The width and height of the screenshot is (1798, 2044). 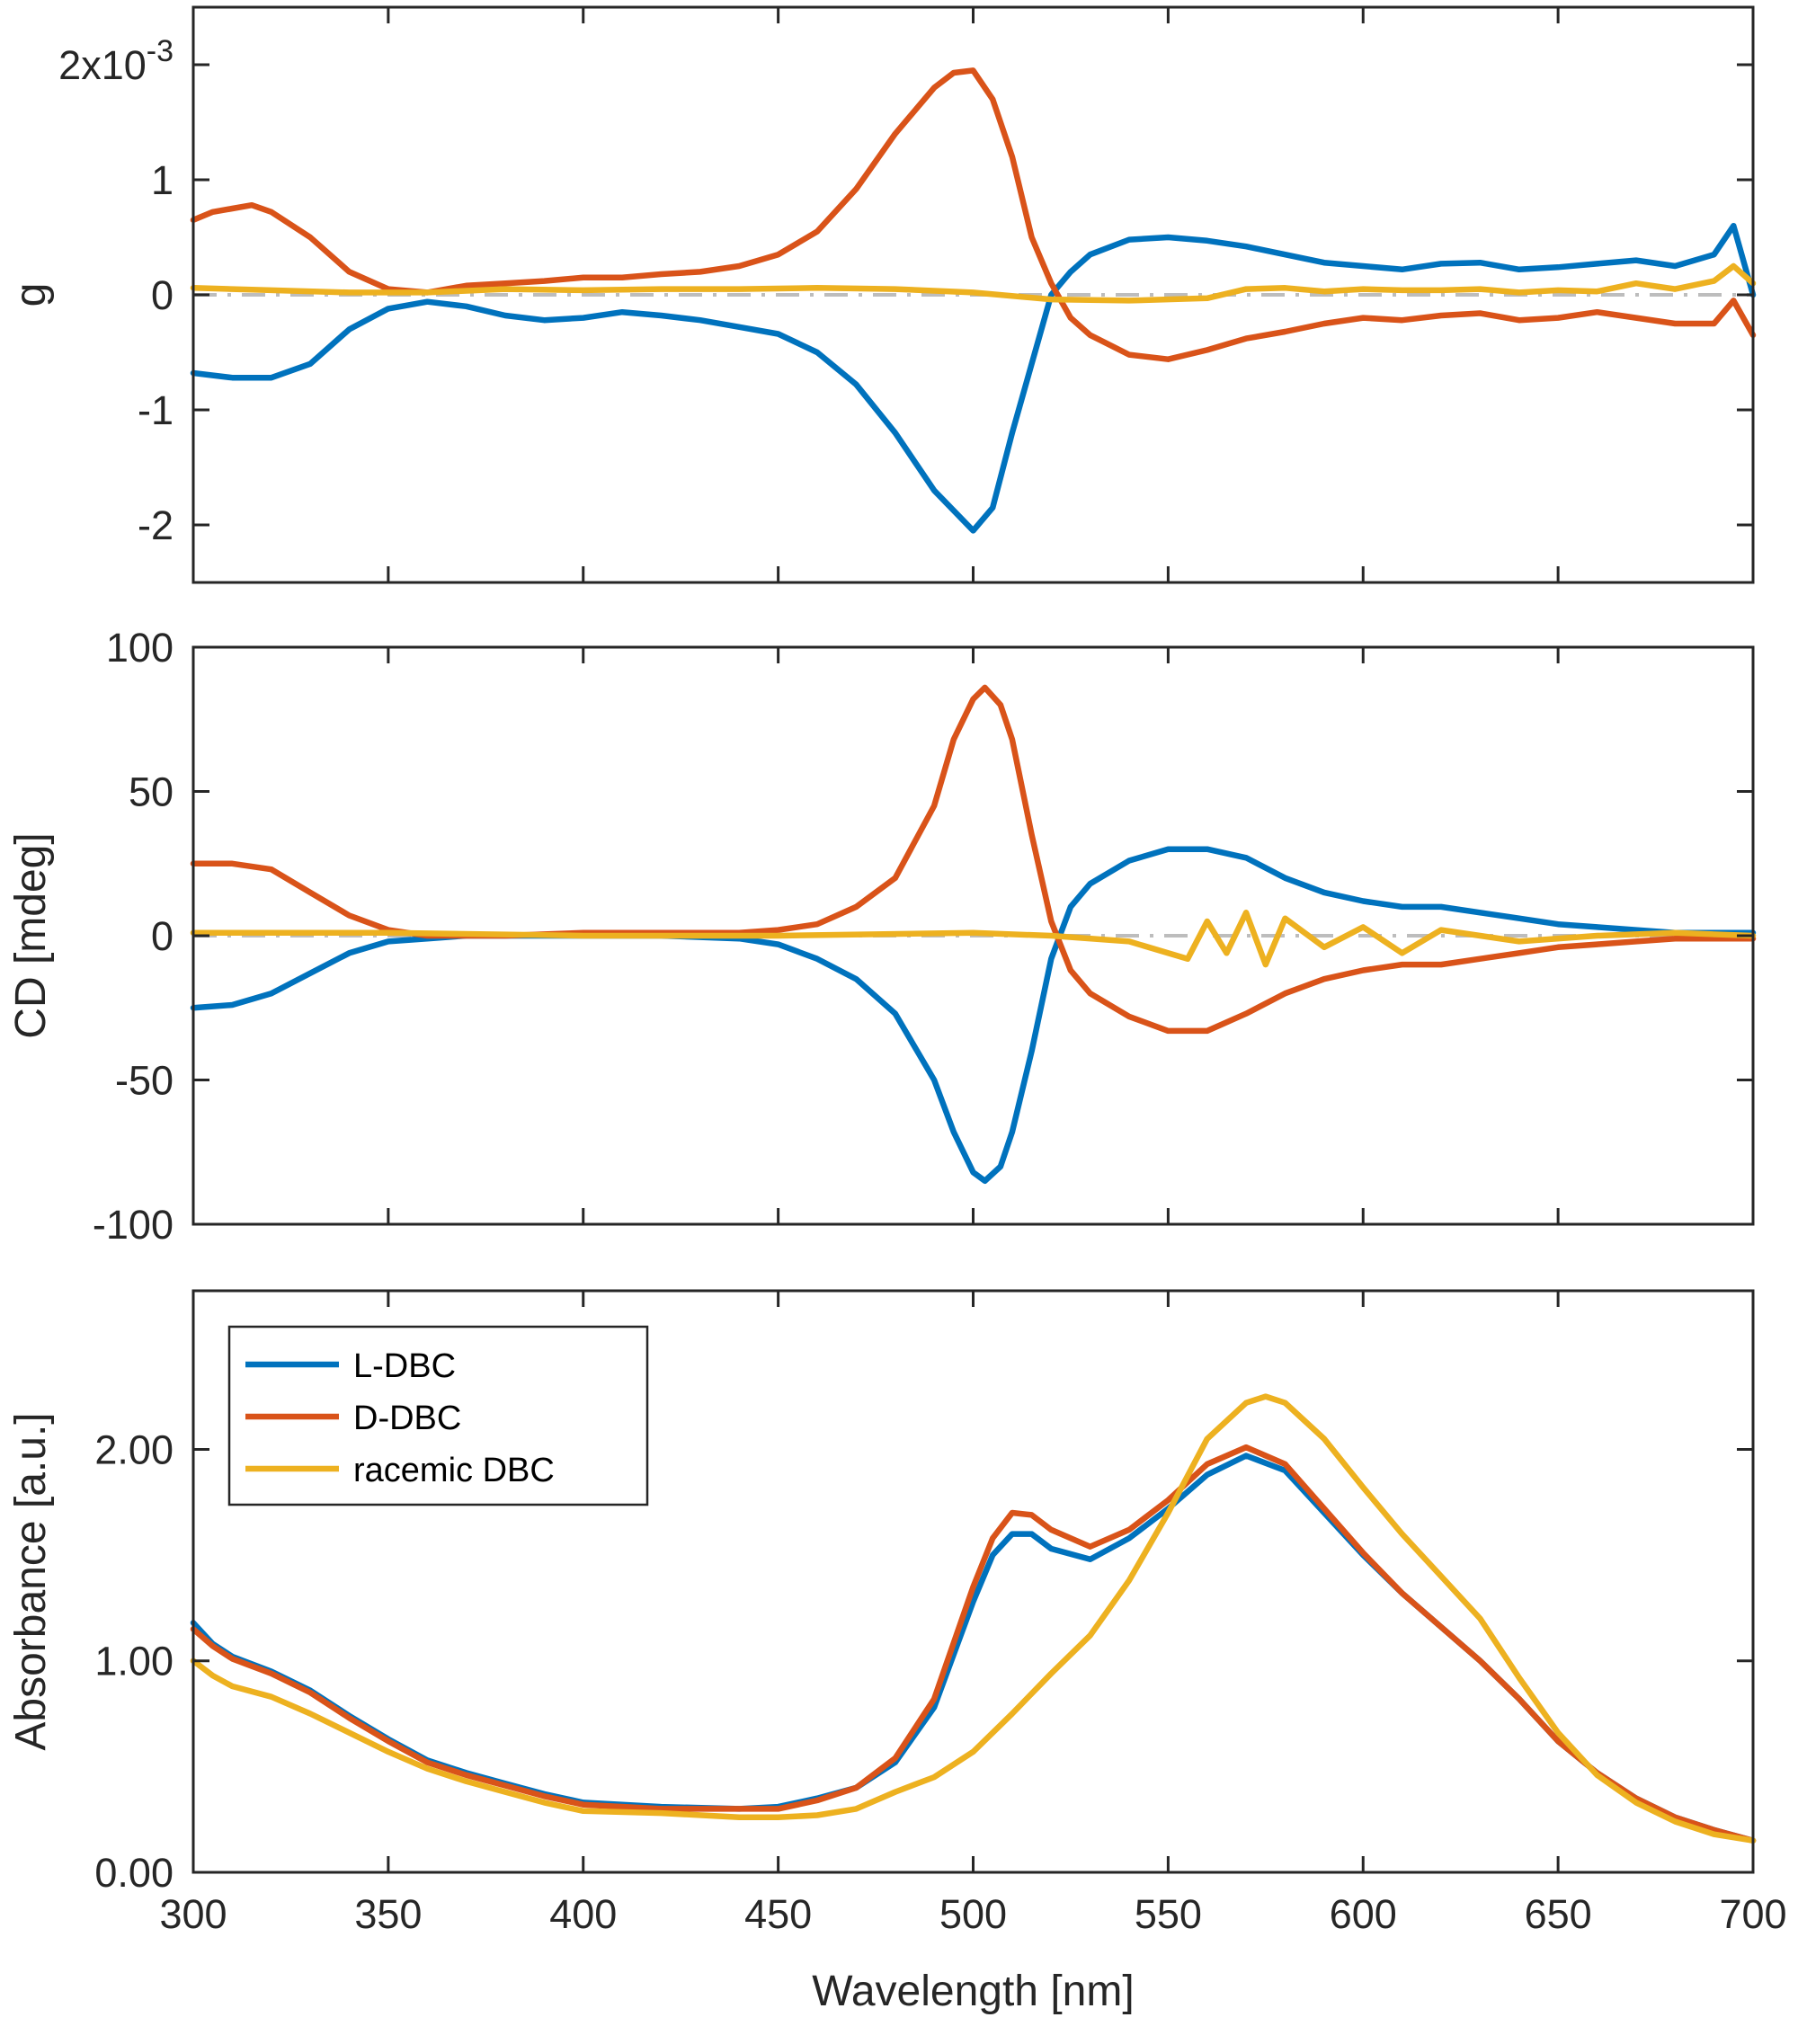 I want to click on x-tick-label: 500, so click(x=973, y=1914).